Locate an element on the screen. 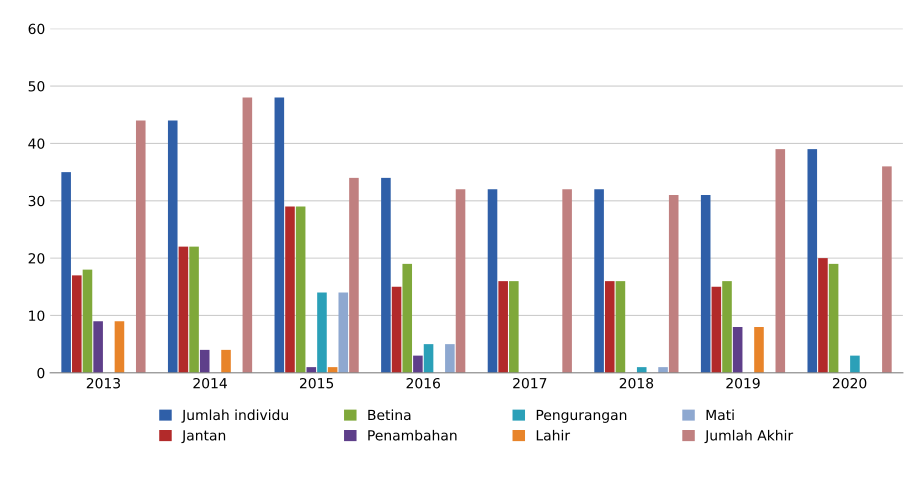 The image size is (912, 478). legend-label: Jantan is located at coordinates (203, 437).